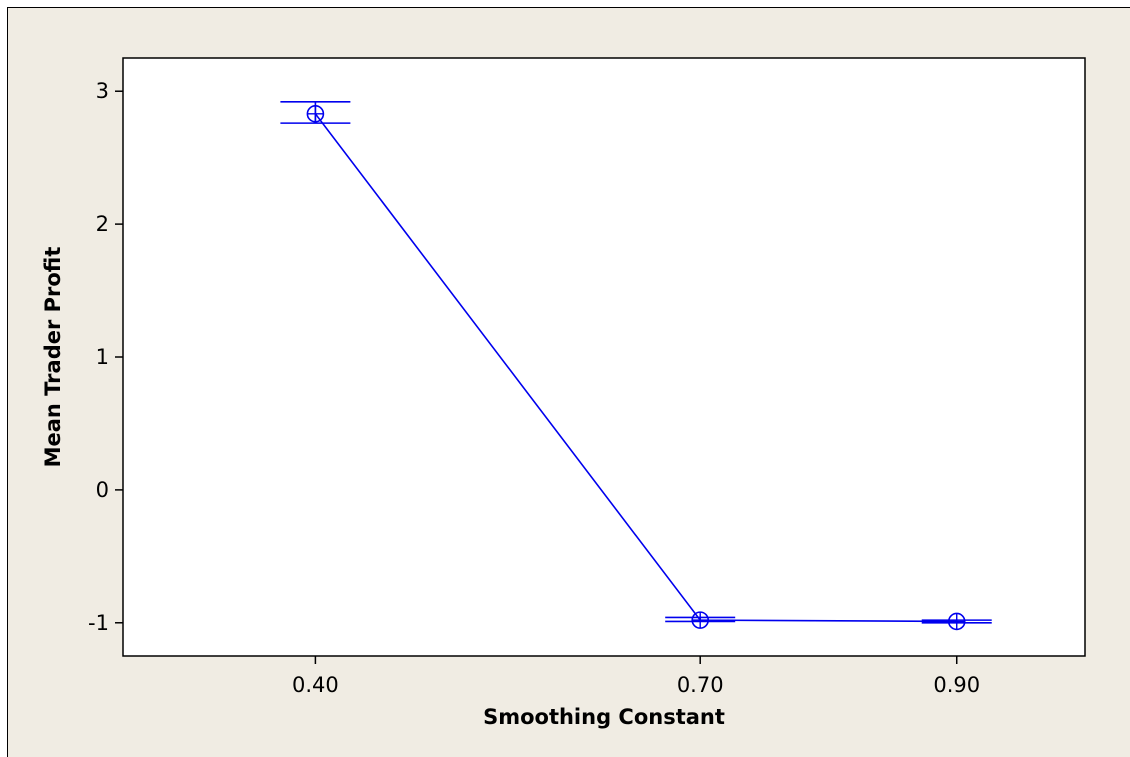 The height and width of the screenshot is (757, 1130). I want to click on y-axis: 3 2 1 0 -1, so click(105, 357).